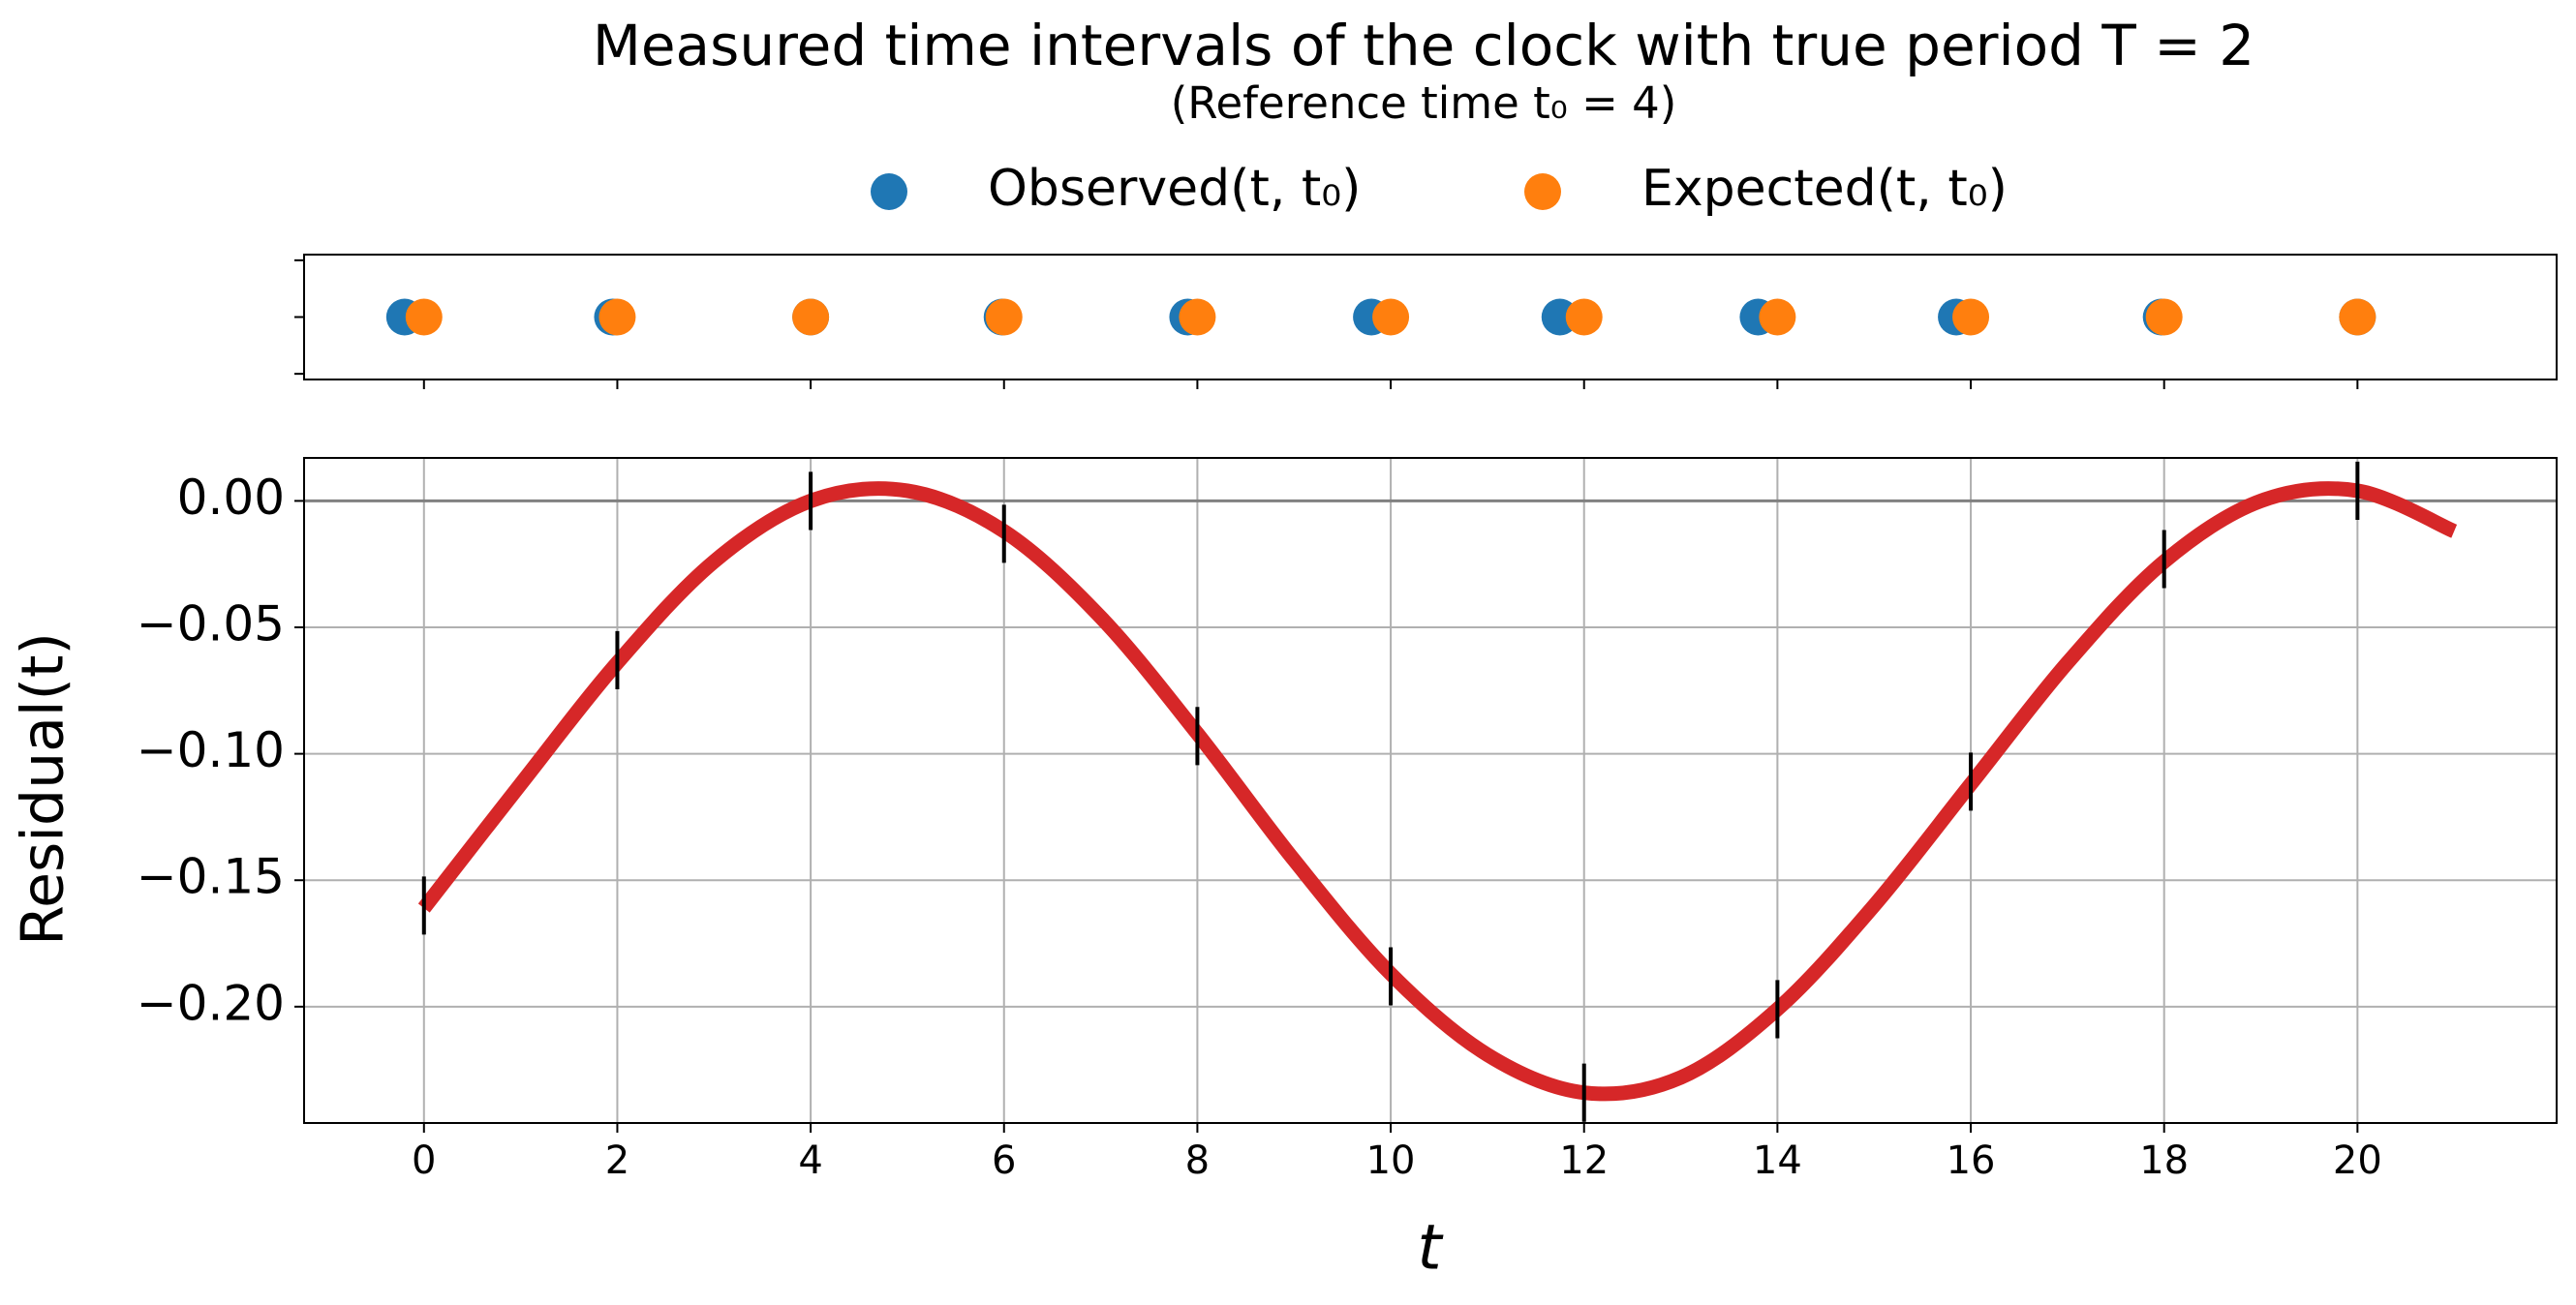 The height and width of the screenshot is (1305, 2576). What do you see at coordinates (1777, 1160) in the screenshot?
I see `x-tick-label: 14` at bounding box center [1777, 1160].